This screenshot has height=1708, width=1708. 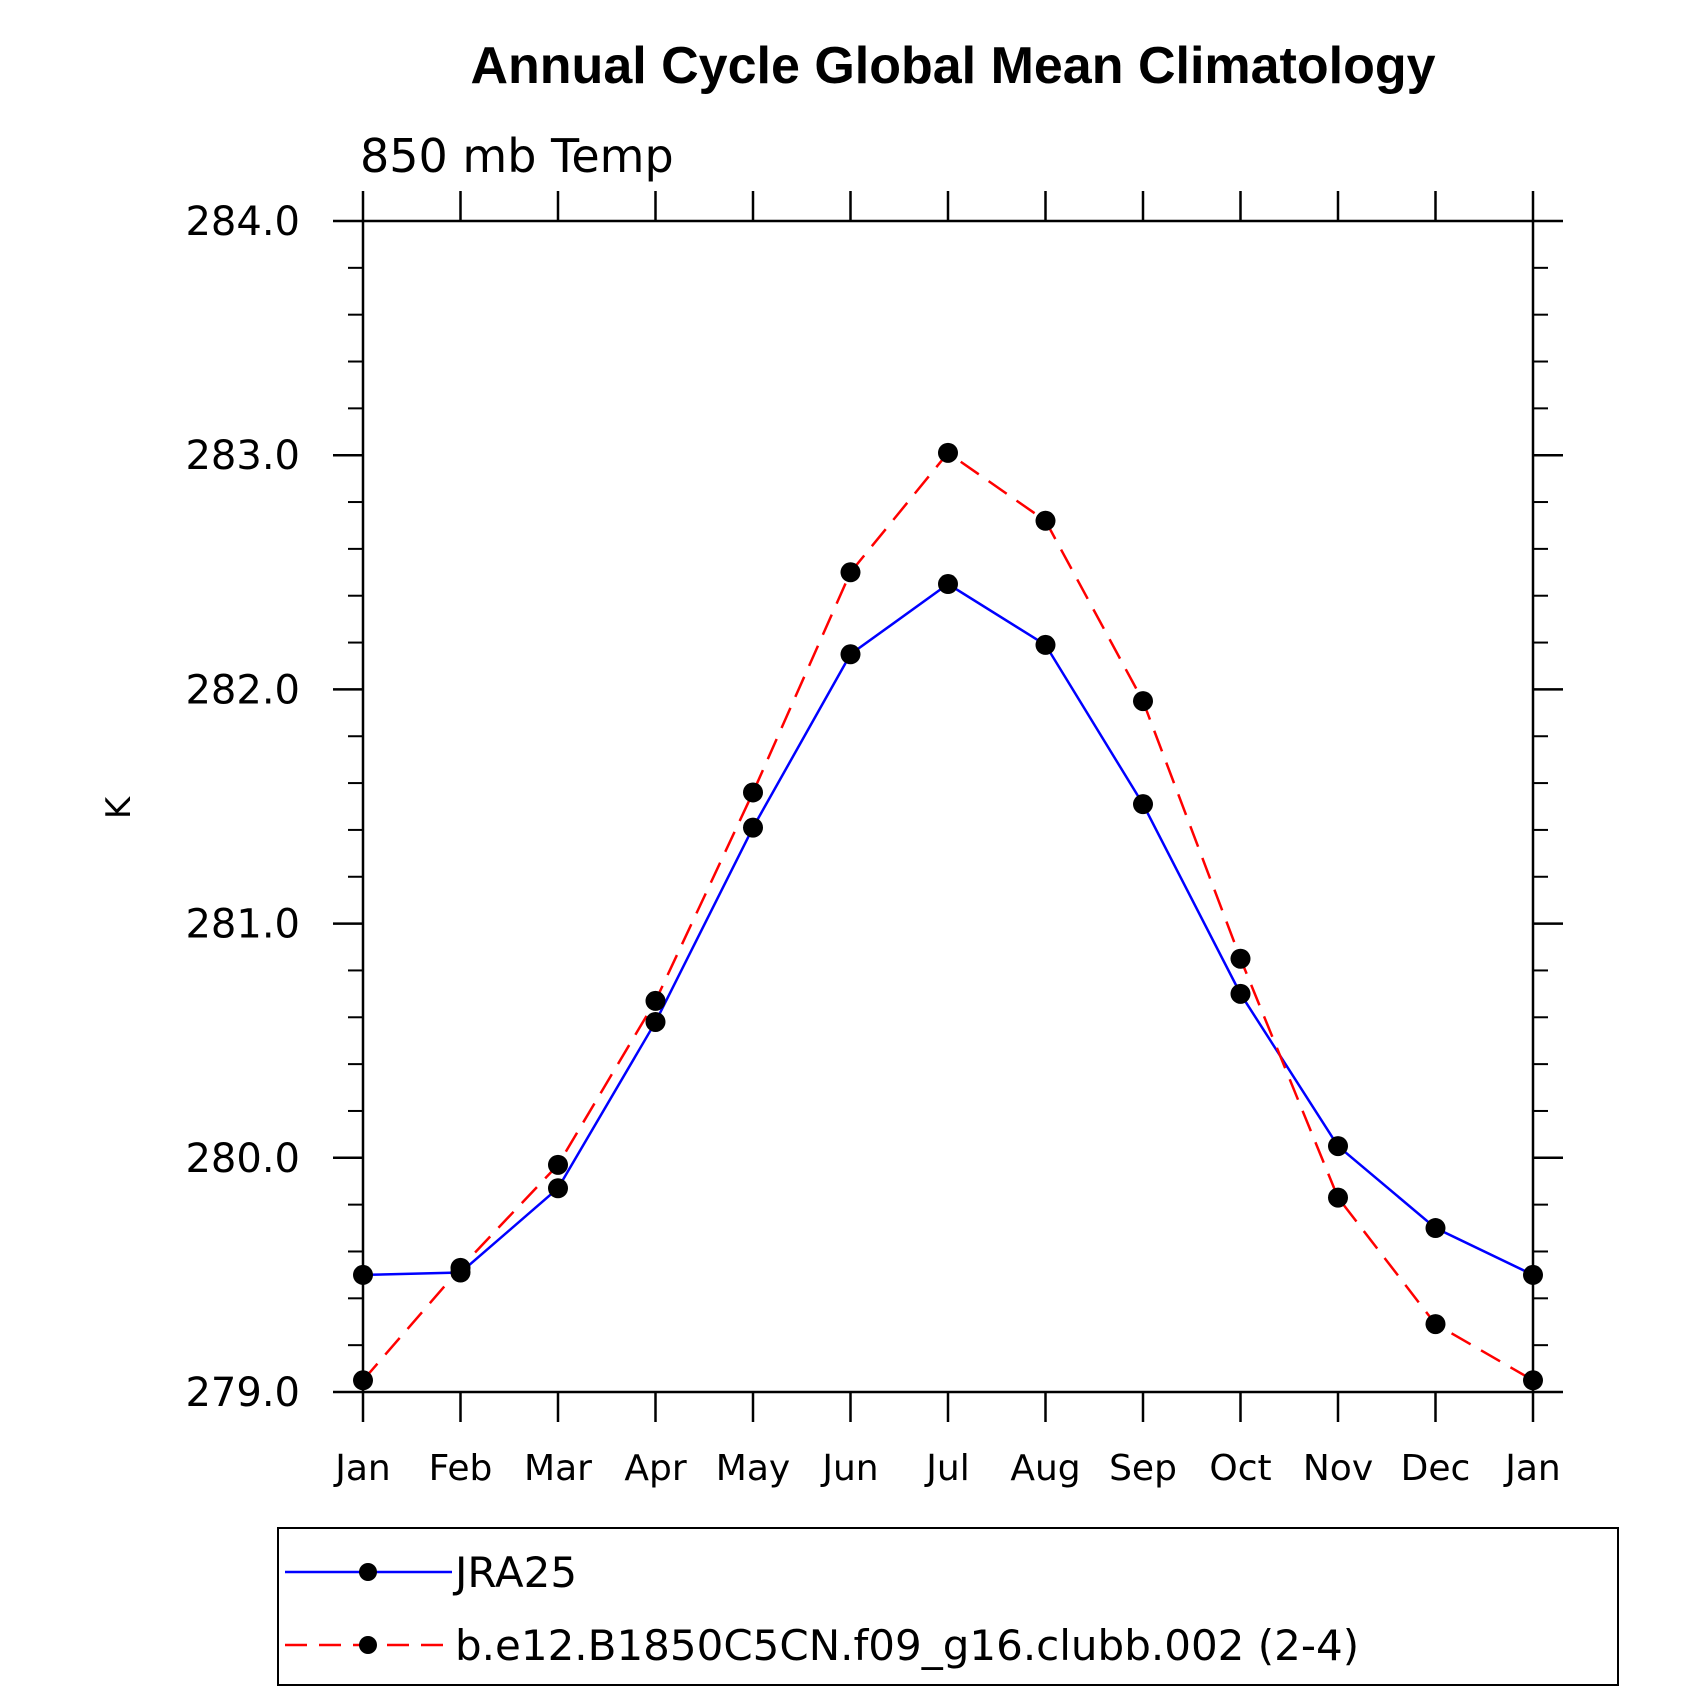 What do you see at coordinates (655, 1468) in the screenshot?
I see `x-tick-label: Apr` at bounding box center [655, 1468].